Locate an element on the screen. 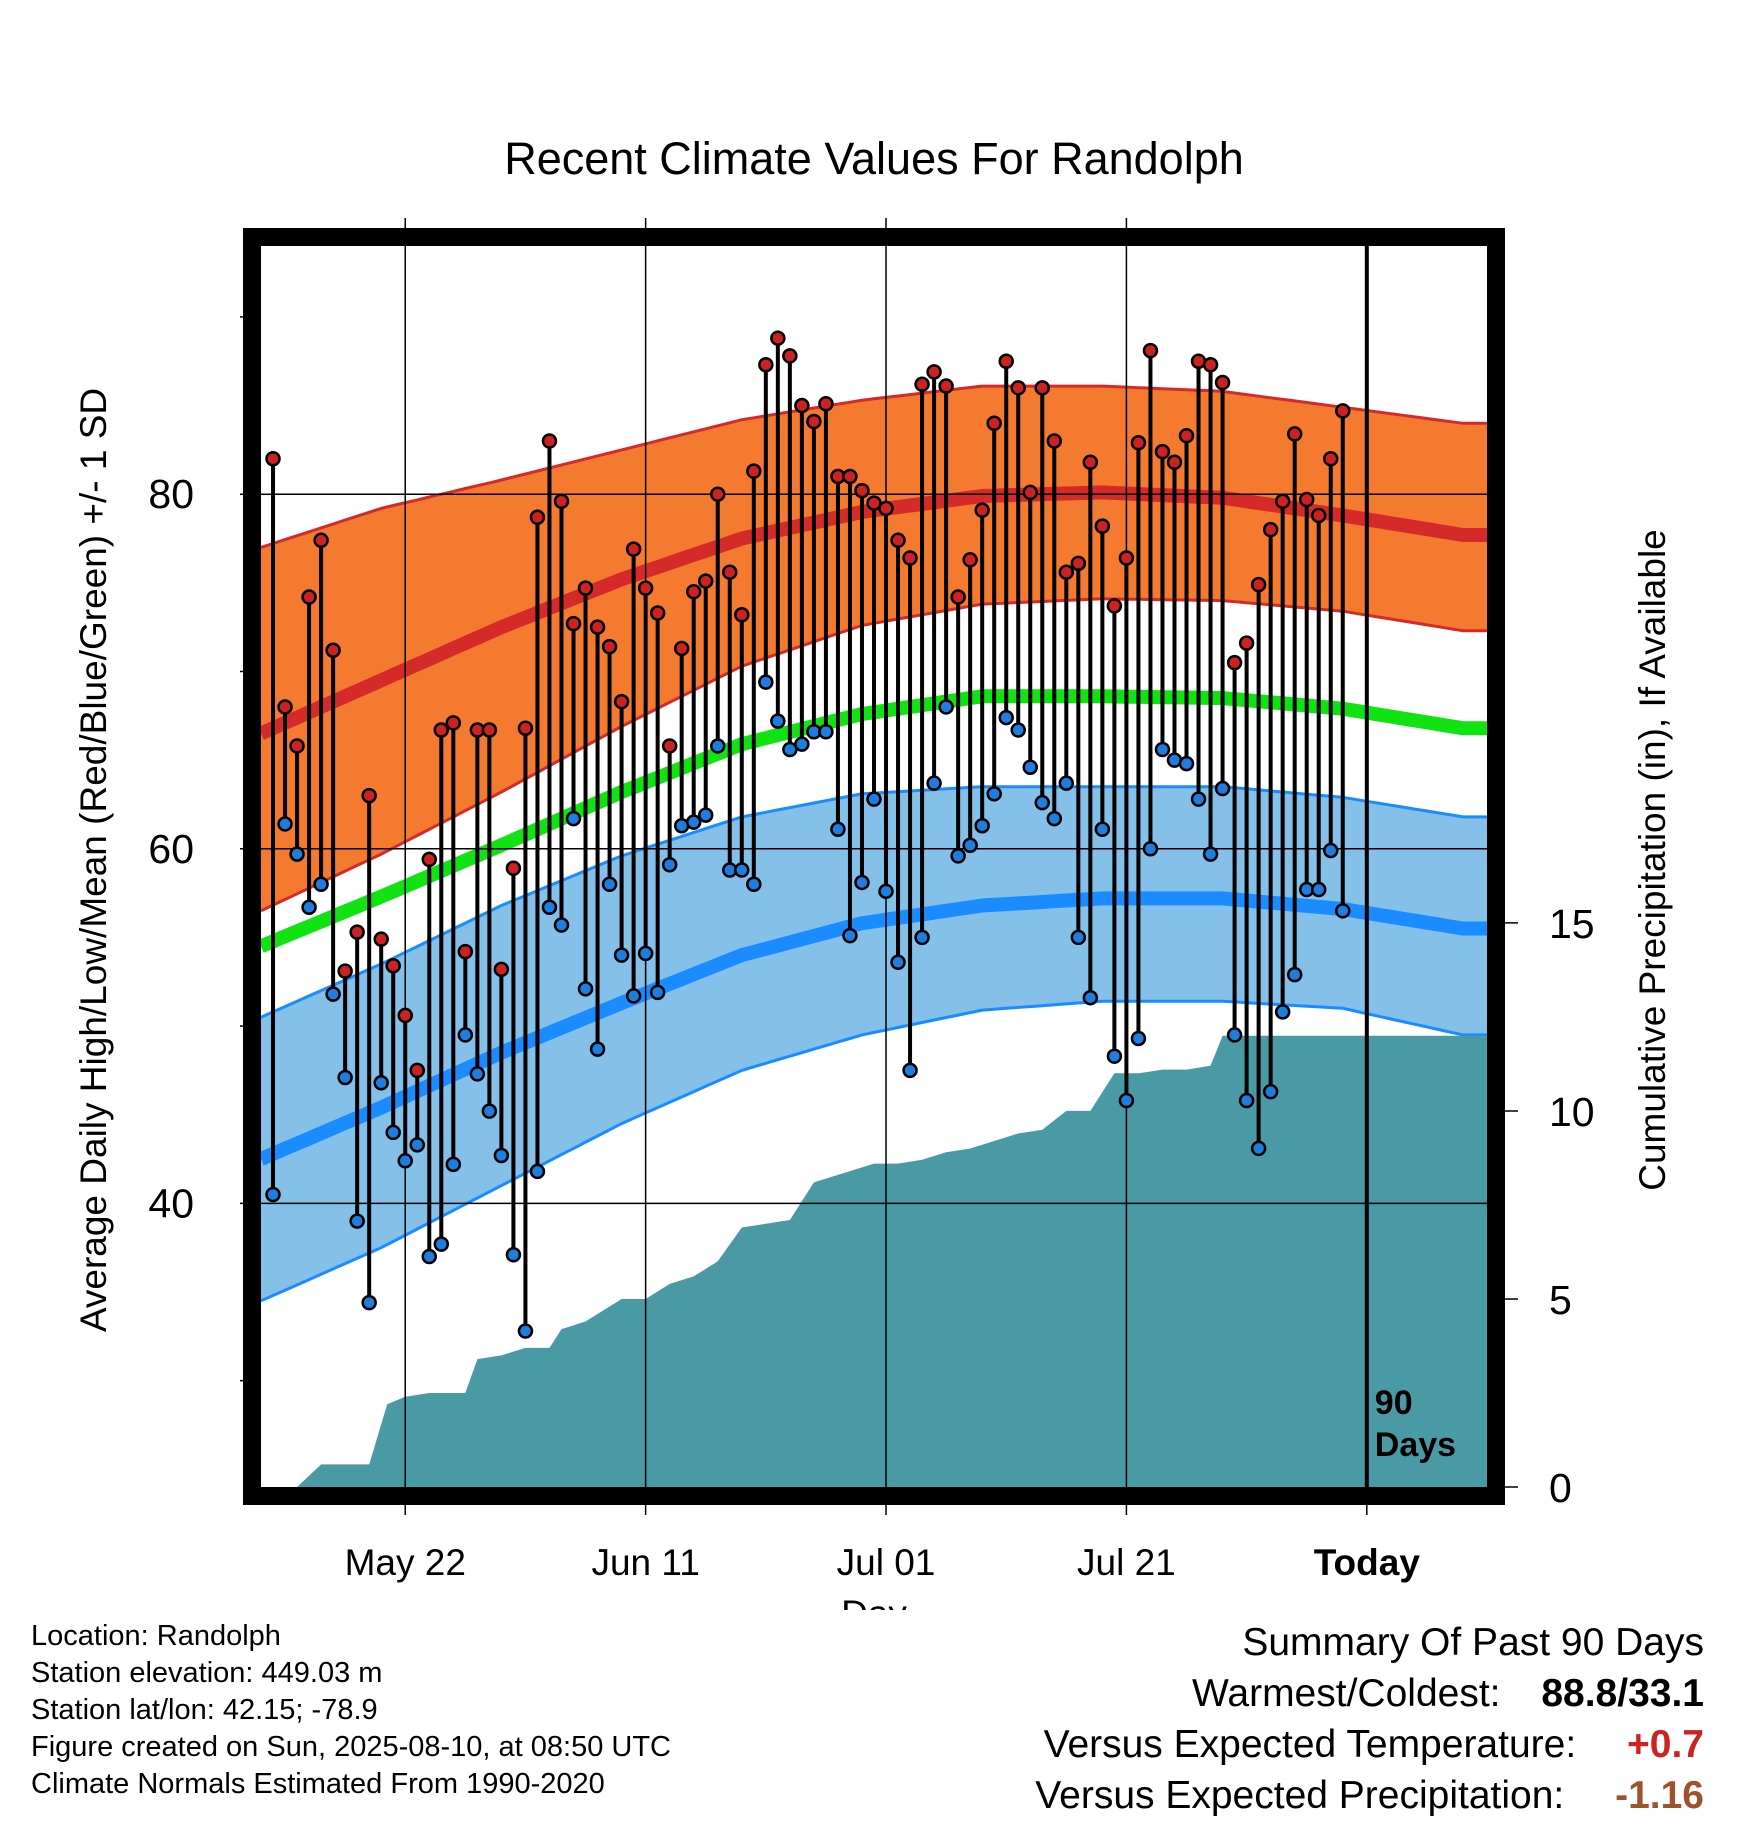 The image size is (1748, 1828). x-tick-label: Jul 21 is located at coordinates (1126, 1562).